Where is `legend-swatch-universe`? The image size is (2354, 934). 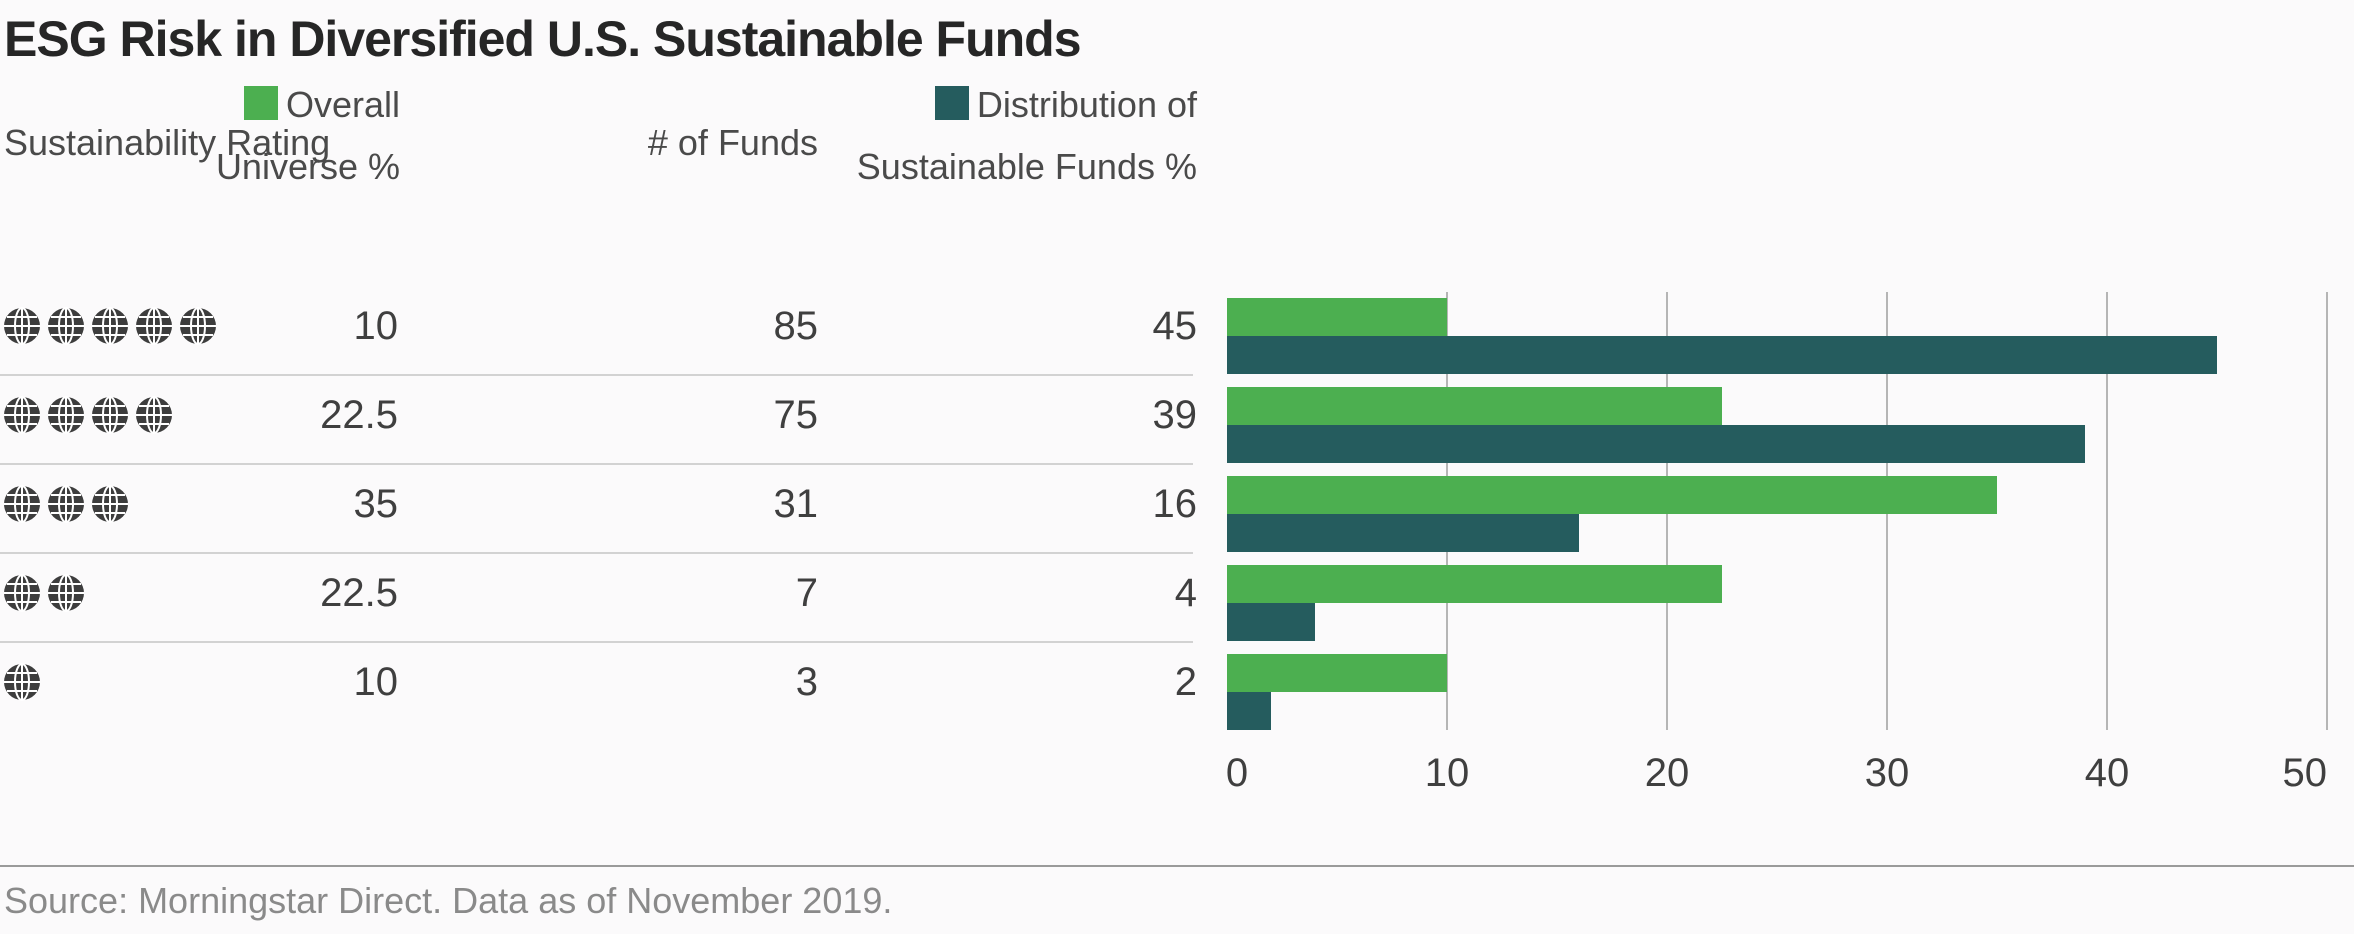 legend-swatch-universe is located at coordinates (260, 103).